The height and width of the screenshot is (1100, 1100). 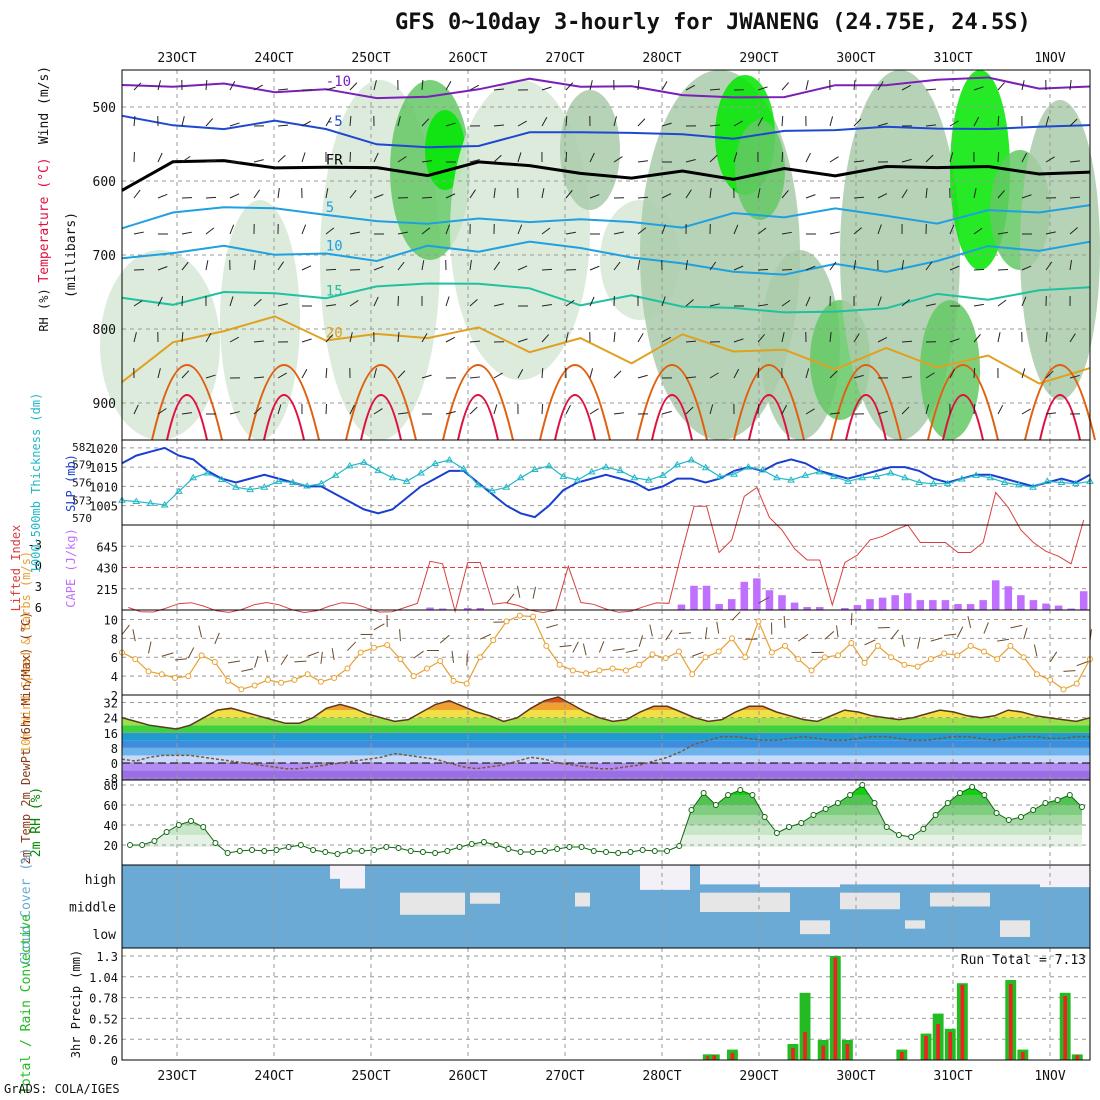 I want to click on rh-band, so click(x=606, y=830).